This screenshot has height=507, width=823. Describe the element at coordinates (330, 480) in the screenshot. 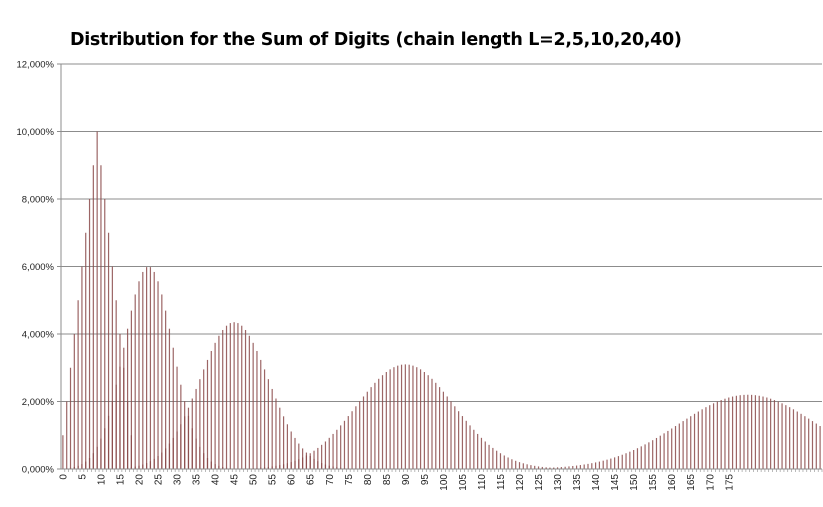

I see `x-tick-label: 70` at that location.